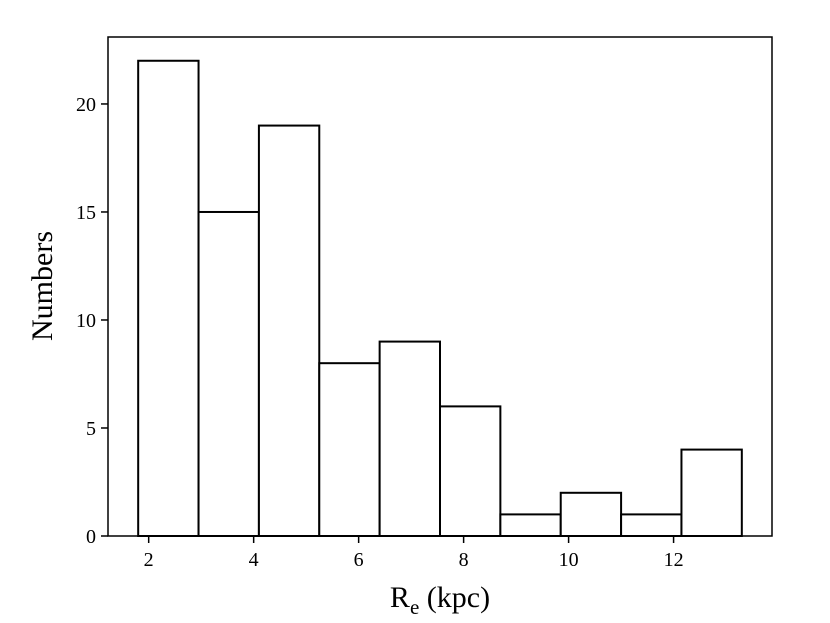 The image size is (830, 623). What do you see at coordinates (86, 105) in the screenshot?
I see `y-tick-label: 20` at bounding box center [86, 105].